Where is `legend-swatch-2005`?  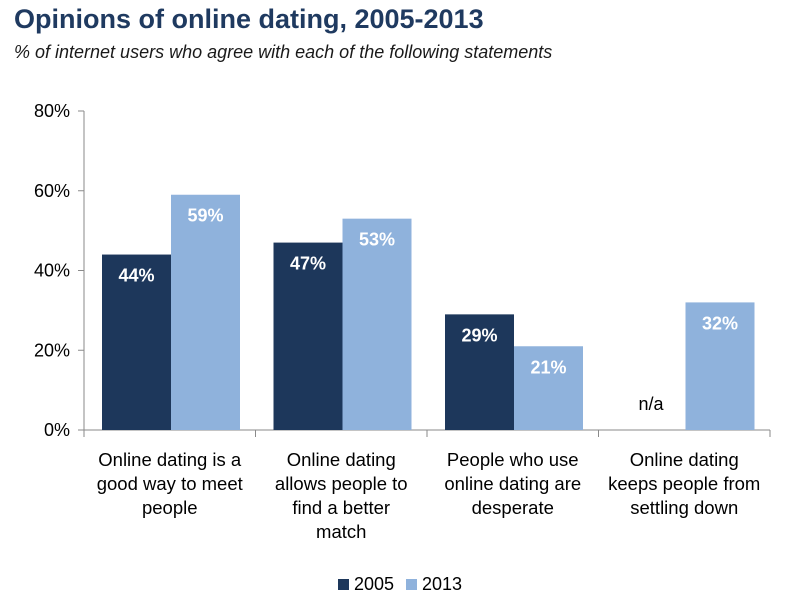
legend-swatch-2005 is located at coordinates (343, 584).